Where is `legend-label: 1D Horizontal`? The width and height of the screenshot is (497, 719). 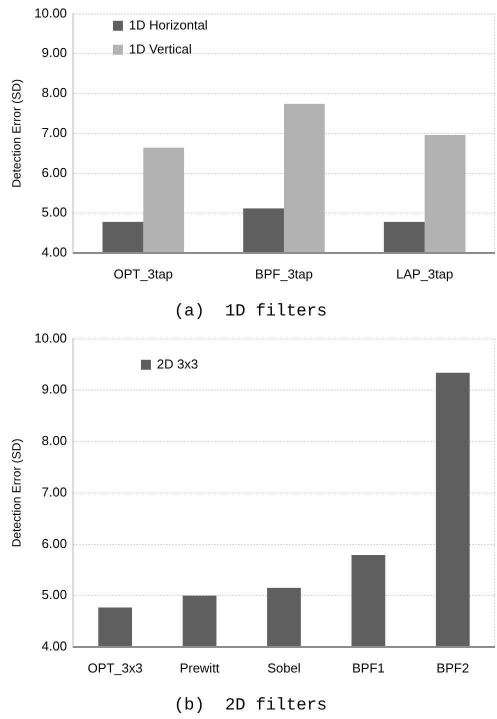
legend-label: 1D Horizontal is located at coordinates (168, 24).